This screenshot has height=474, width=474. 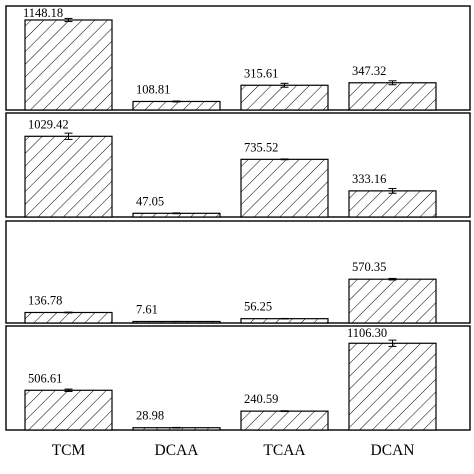 What do you see at coordinates (69, 450) in the screenshot?
I see `category-label-tcm: TCM` at bounding box center [69, 450].